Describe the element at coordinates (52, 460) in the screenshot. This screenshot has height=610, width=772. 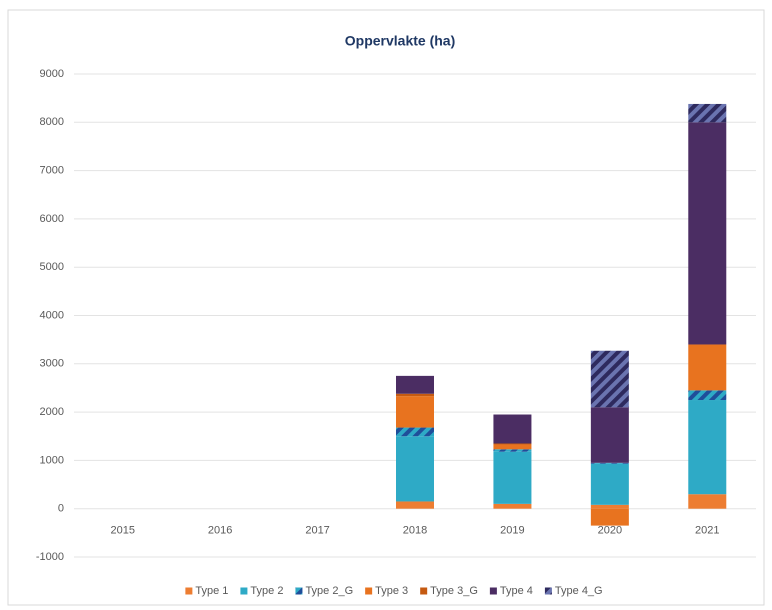
I see `y-tick-label: 1000` at that location.